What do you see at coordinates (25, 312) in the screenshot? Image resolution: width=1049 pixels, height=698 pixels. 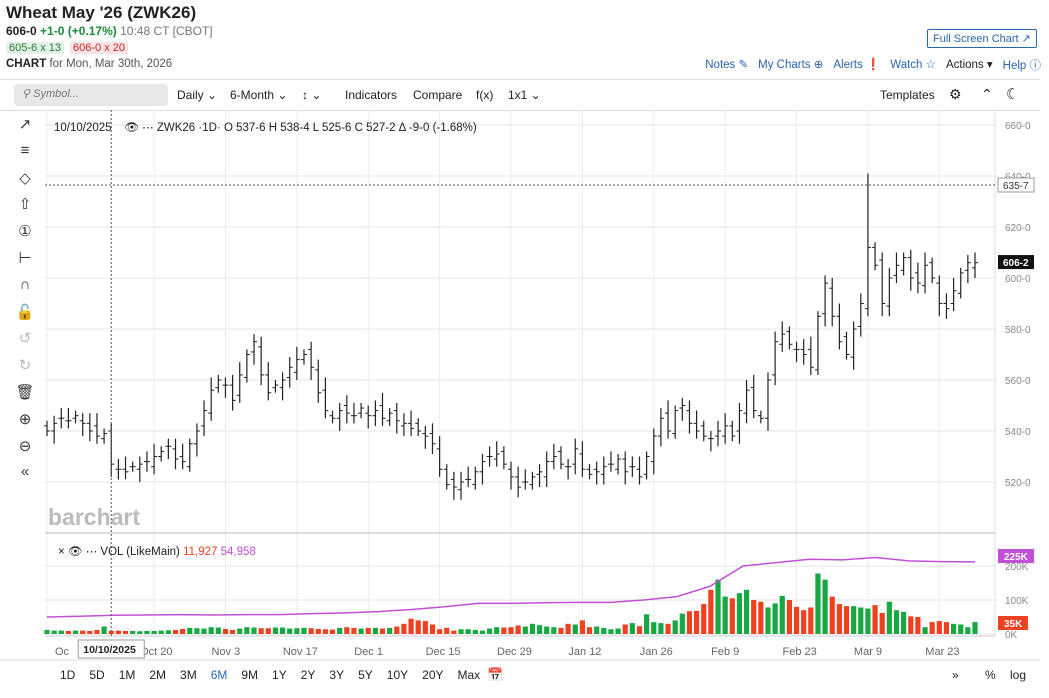 I see `lock-icon: 🔓` at bounding box center [25, 312].